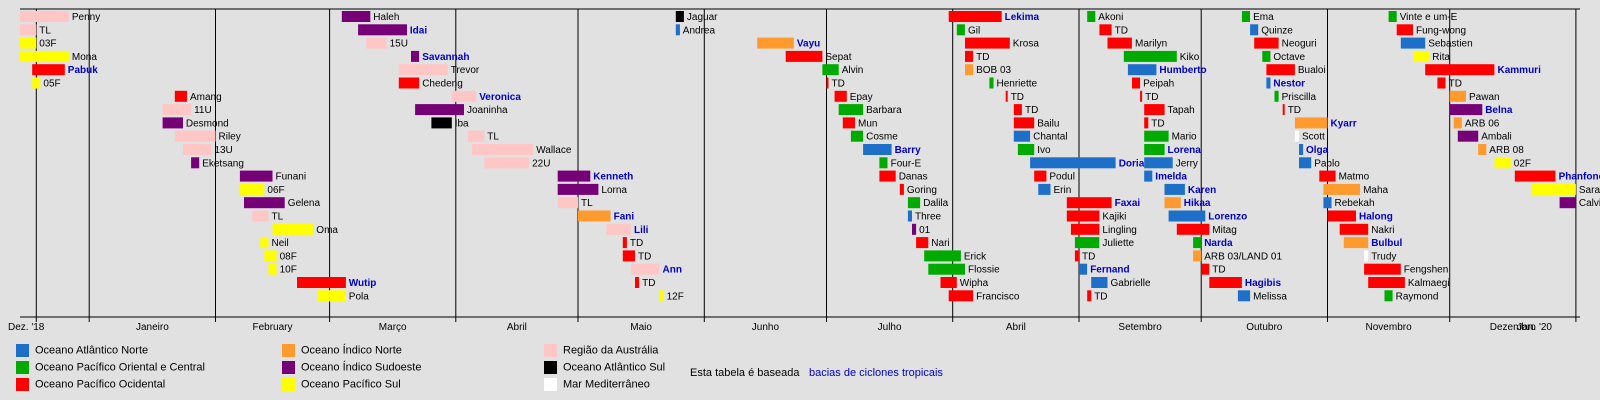  I want to click on storm-label: Veronica, so click(500, 97).